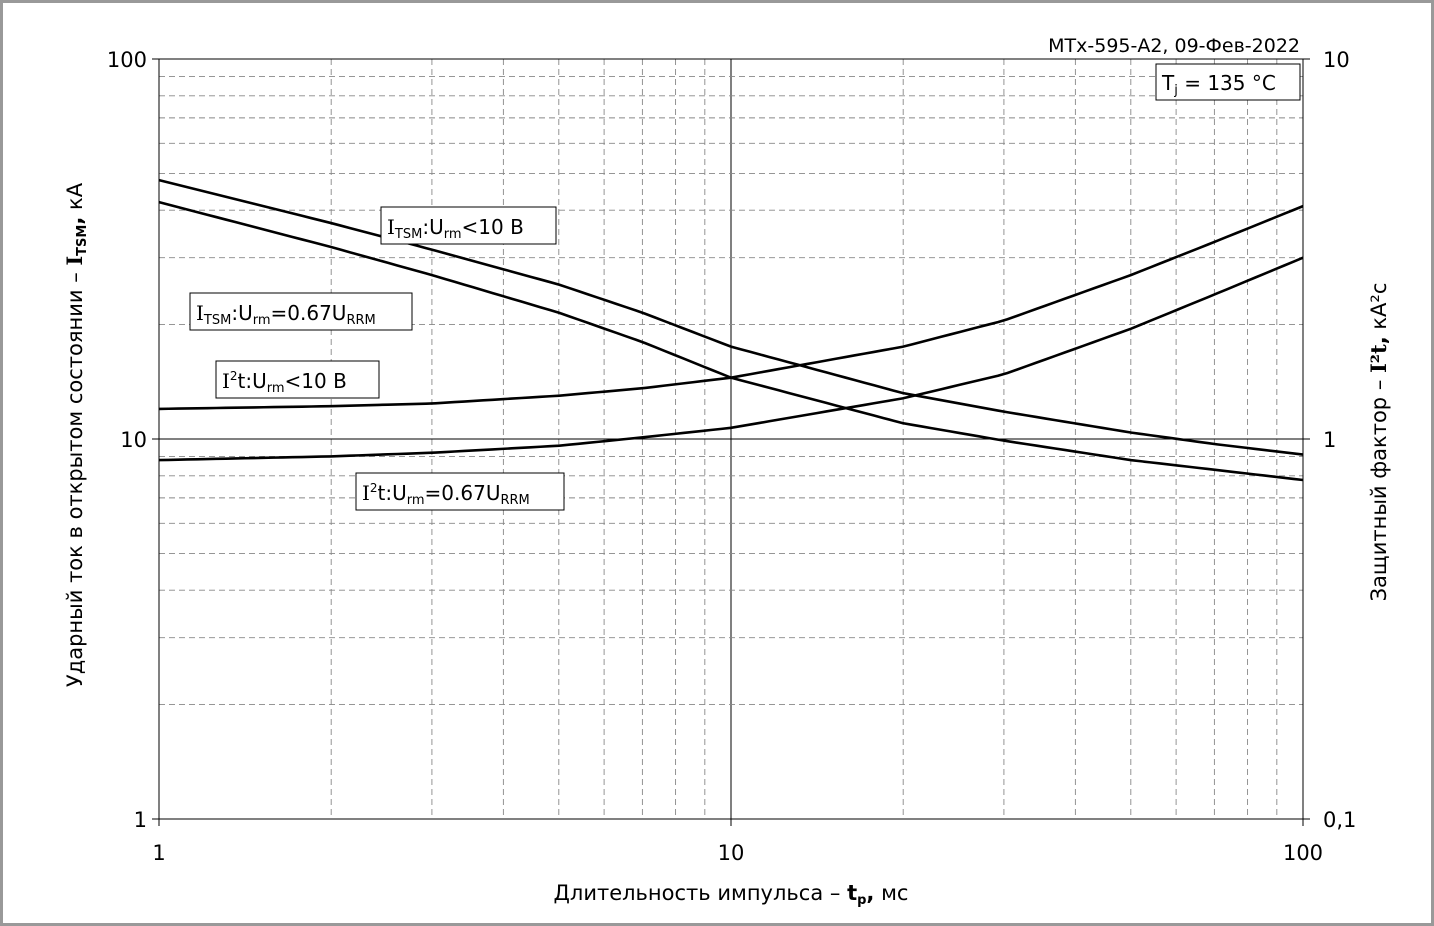 The width and height of the screenshot is (1434, 926). I want to click on label-i2t-067: I2t:Urm=0.67URRM, so click(460, 491).